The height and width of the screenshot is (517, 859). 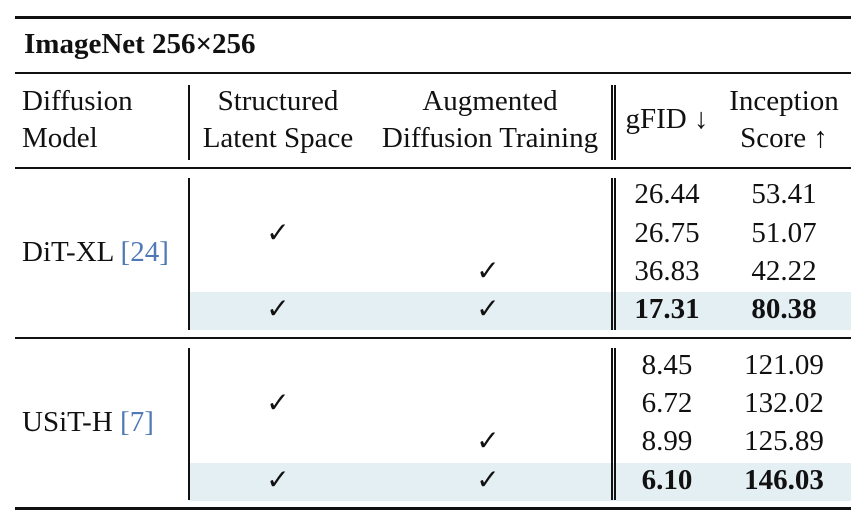 I want to click on model-label: DiT-XL, so click(x=68, y=252).